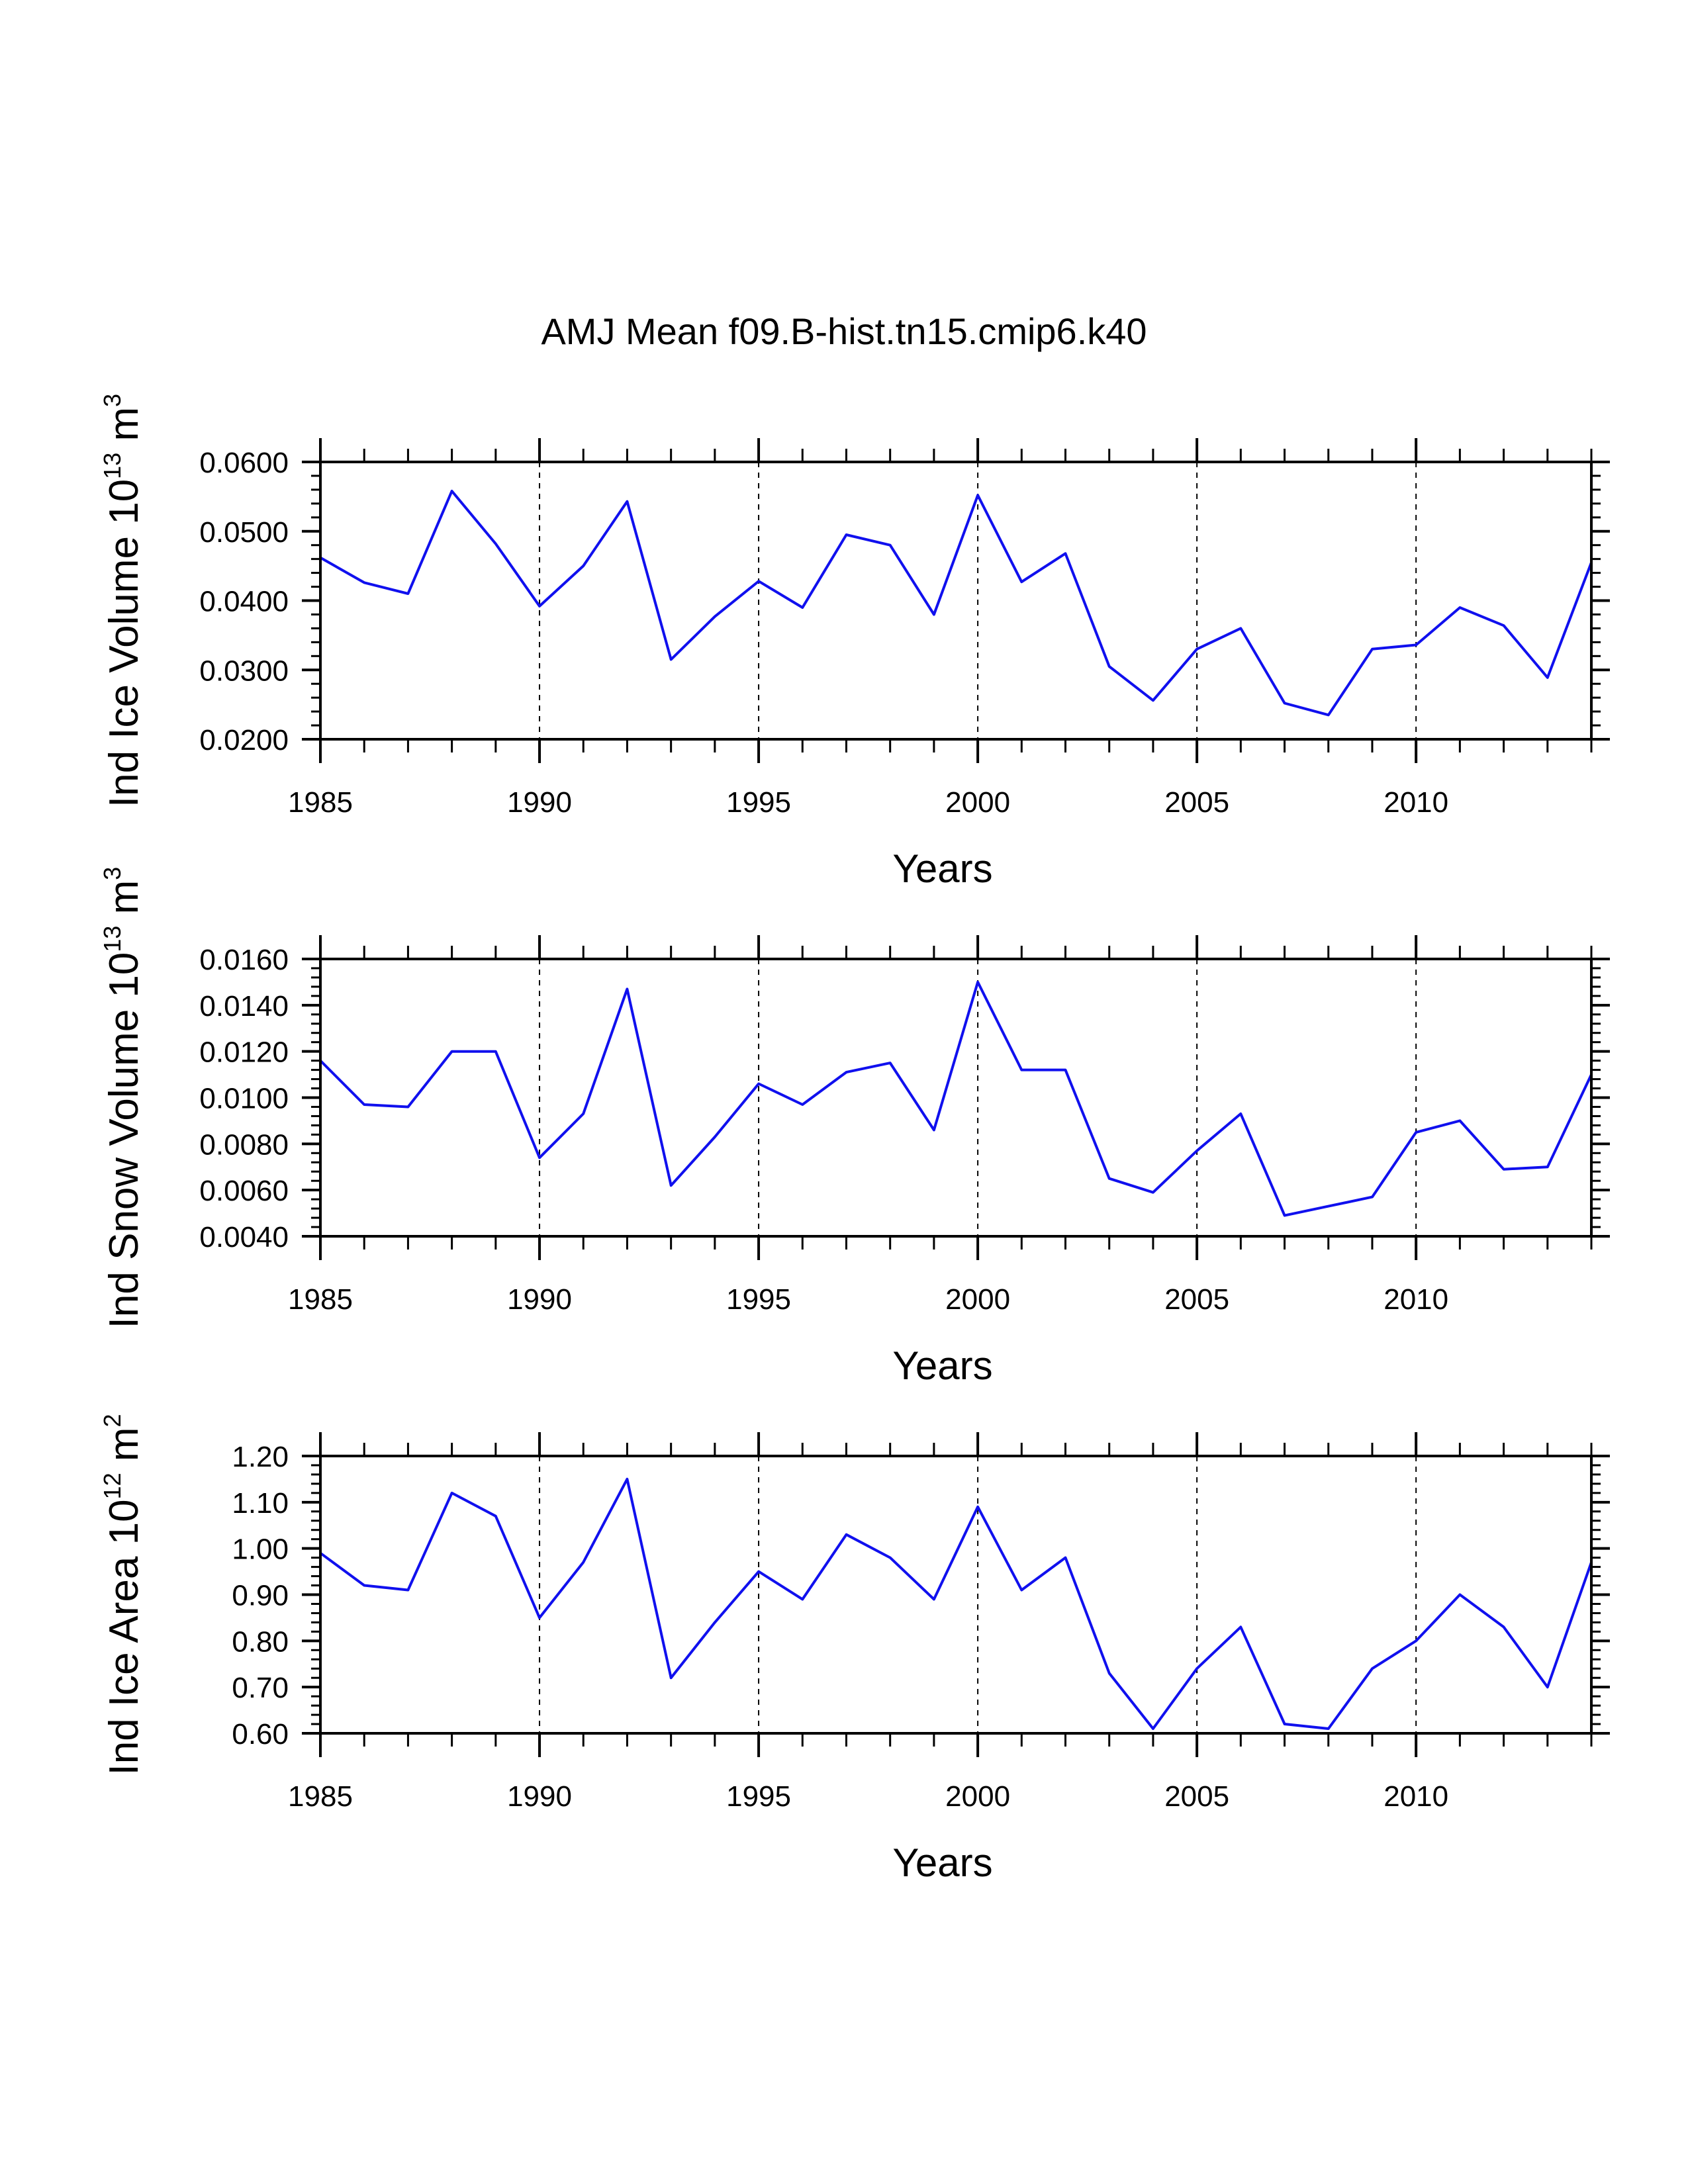 Image resolution: width=1688 pixels, height=2184 pixels. I want to click on y-axis-title: Ind Snow Volume 1013 m3, so click(123, 1098).